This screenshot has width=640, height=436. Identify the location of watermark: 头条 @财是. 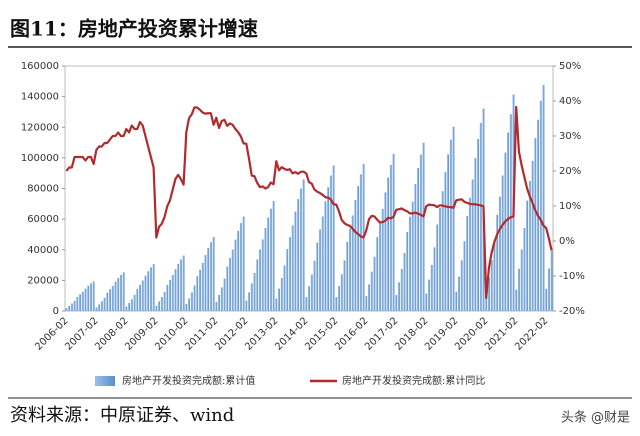
(595, 418).